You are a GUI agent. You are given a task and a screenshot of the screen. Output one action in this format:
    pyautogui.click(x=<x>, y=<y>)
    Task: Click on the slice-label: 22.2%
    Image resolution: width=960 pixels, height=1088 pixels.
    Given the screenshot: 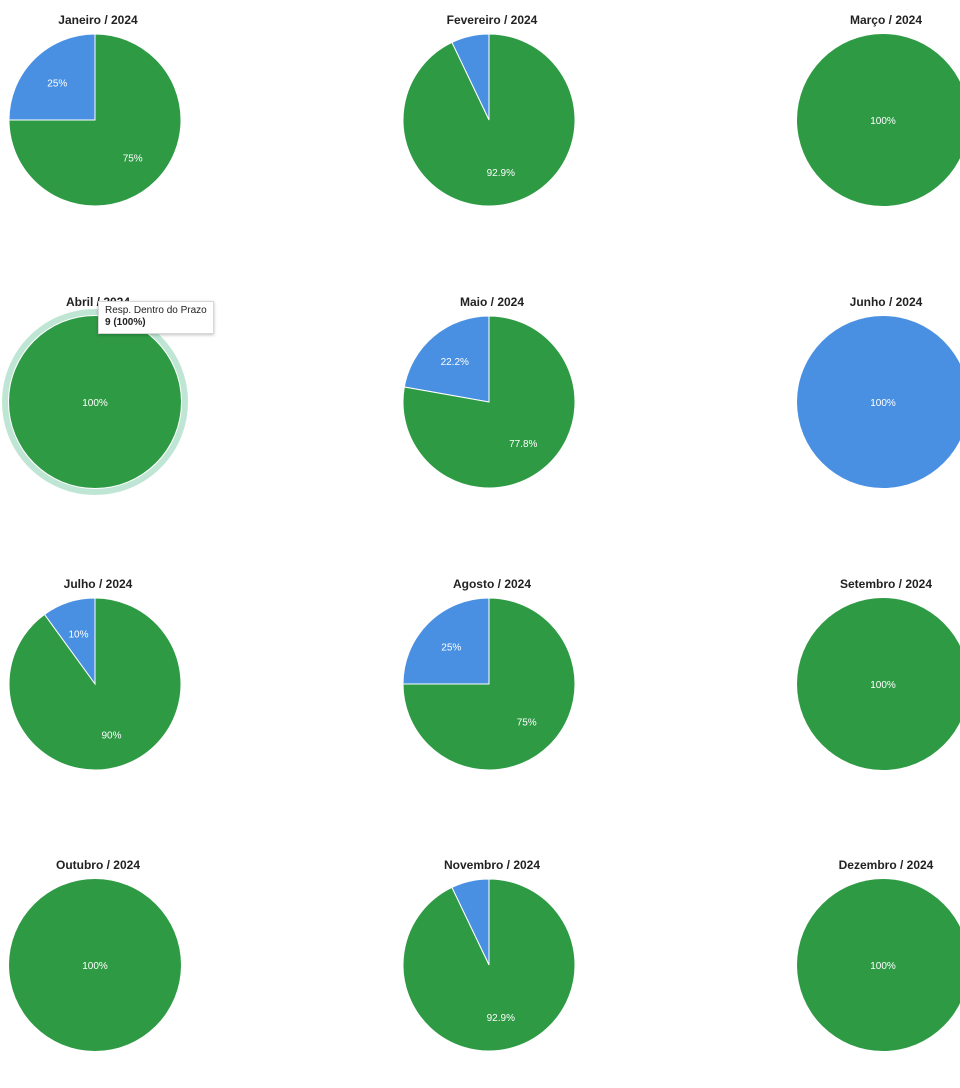 What is the action you would take?
    pyautogui.click(x=455, y=362)
    